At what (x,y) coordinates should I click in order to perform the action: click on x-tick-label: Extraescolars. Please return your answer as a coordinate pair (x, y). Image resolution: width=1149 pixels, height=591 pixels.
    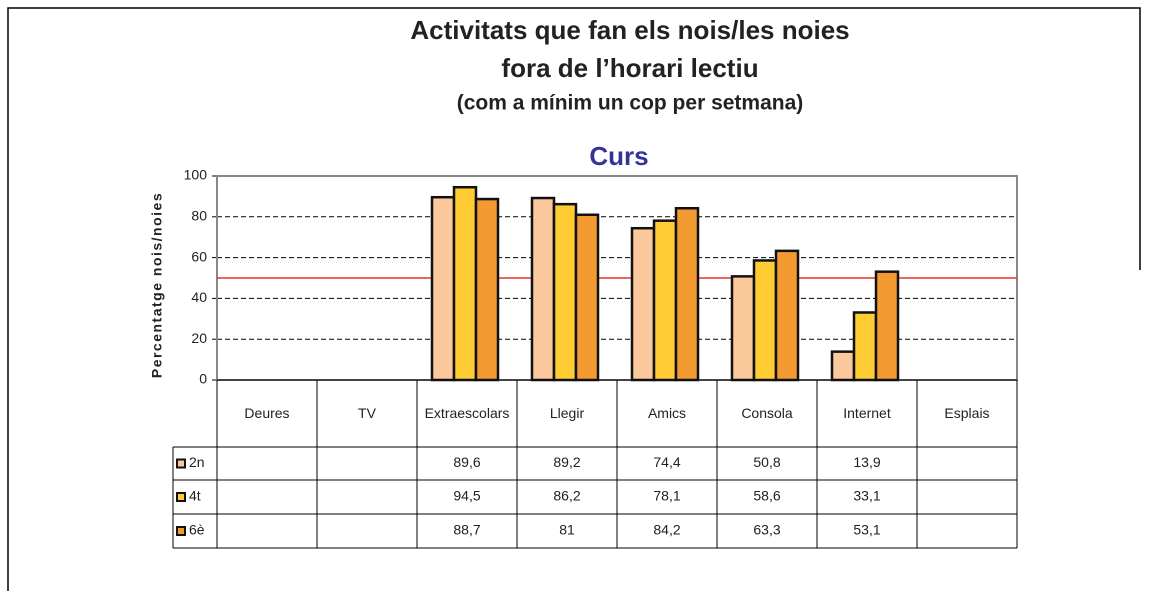
    Looking at the image, I should click on (467, 412).